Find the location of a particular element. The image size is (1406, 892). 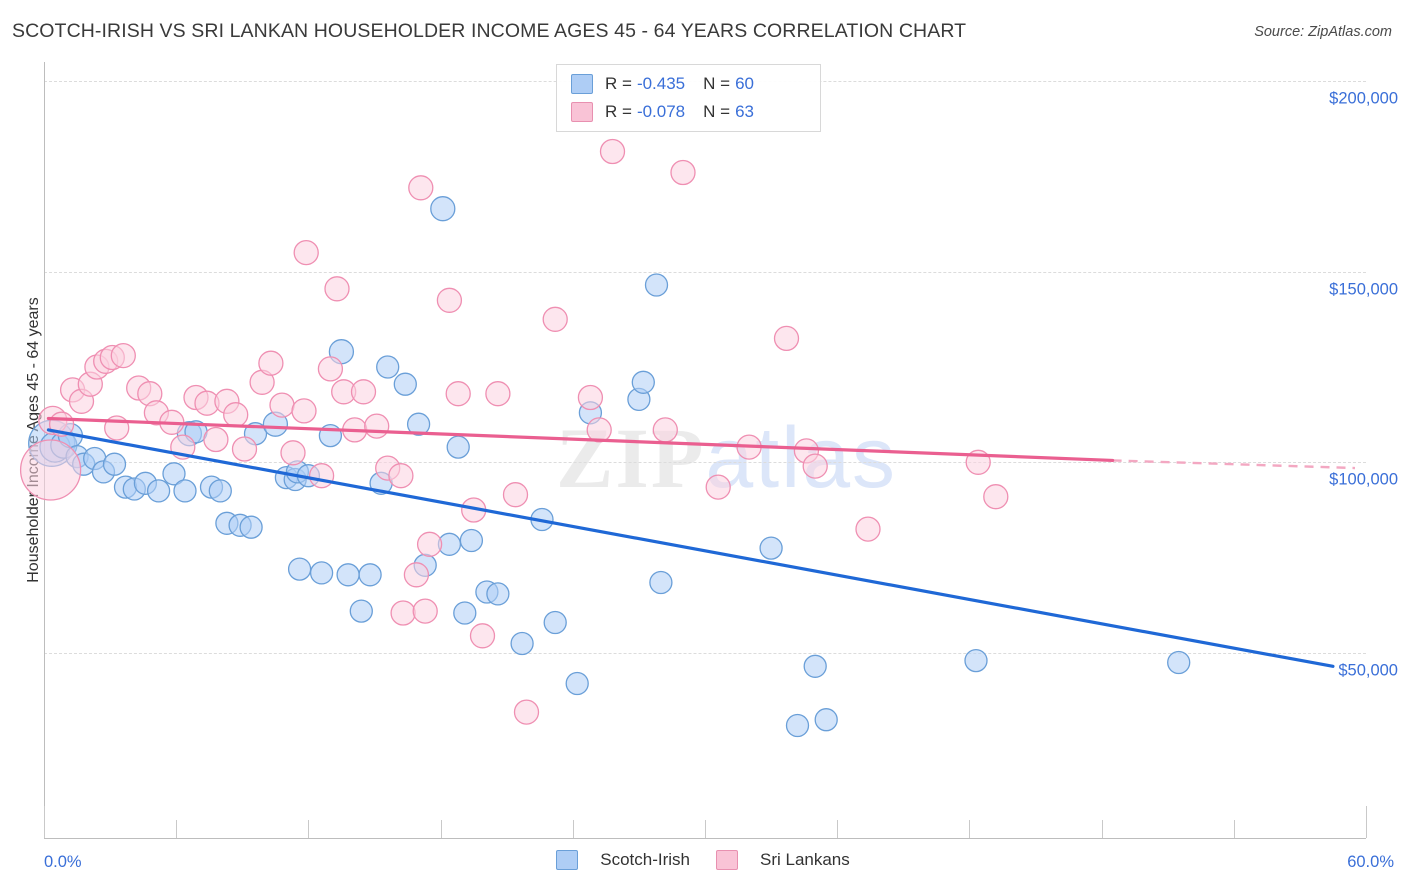

stats-legend-r-label-2: R = is located at coordinates (618, 111).